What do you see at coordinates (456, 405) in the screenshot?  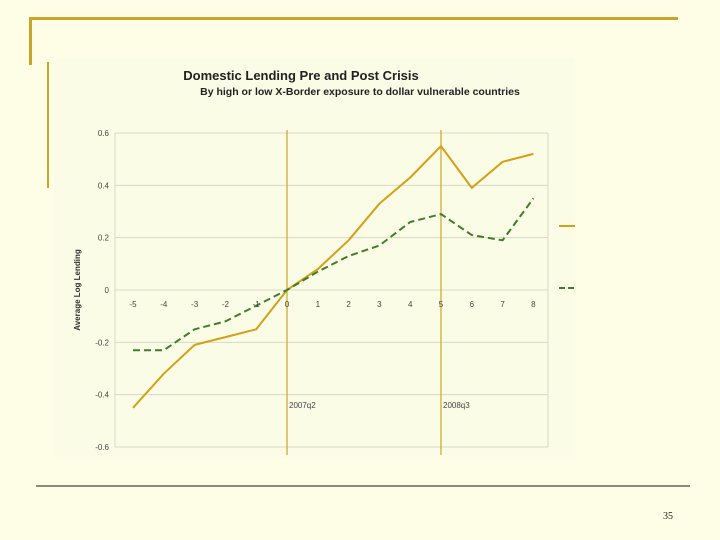 I see `marker-label: 2008q3` at bounding box center [456, 405].